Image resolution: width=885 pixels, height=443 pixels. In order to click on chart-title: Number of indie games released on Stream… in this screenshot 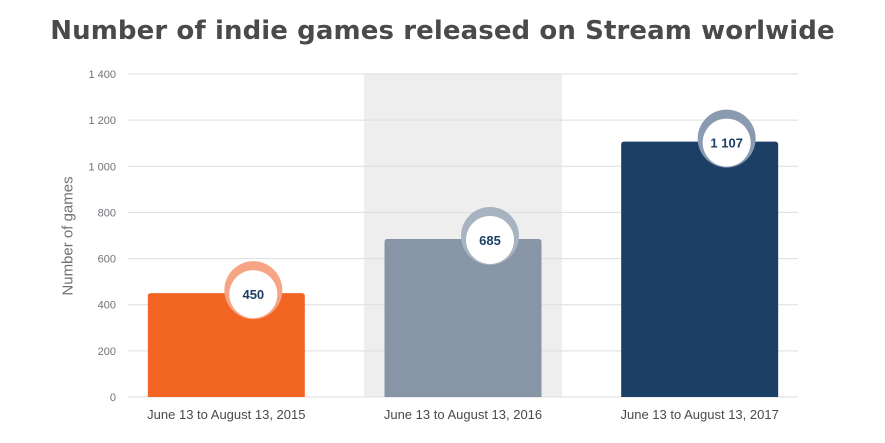, I will do `click(442, 31)`.